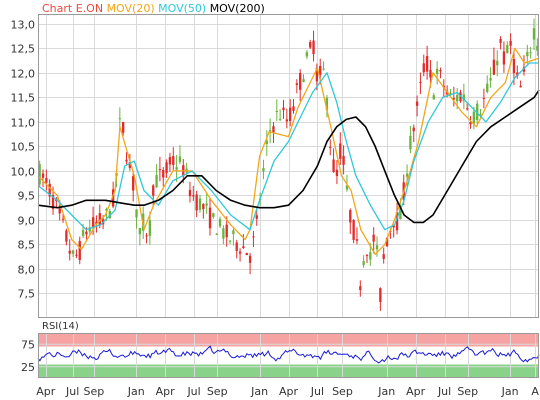  Describe the element at coordinates (259, 391) in the screenshot. I see `x-tick-label: Jan` at that location.